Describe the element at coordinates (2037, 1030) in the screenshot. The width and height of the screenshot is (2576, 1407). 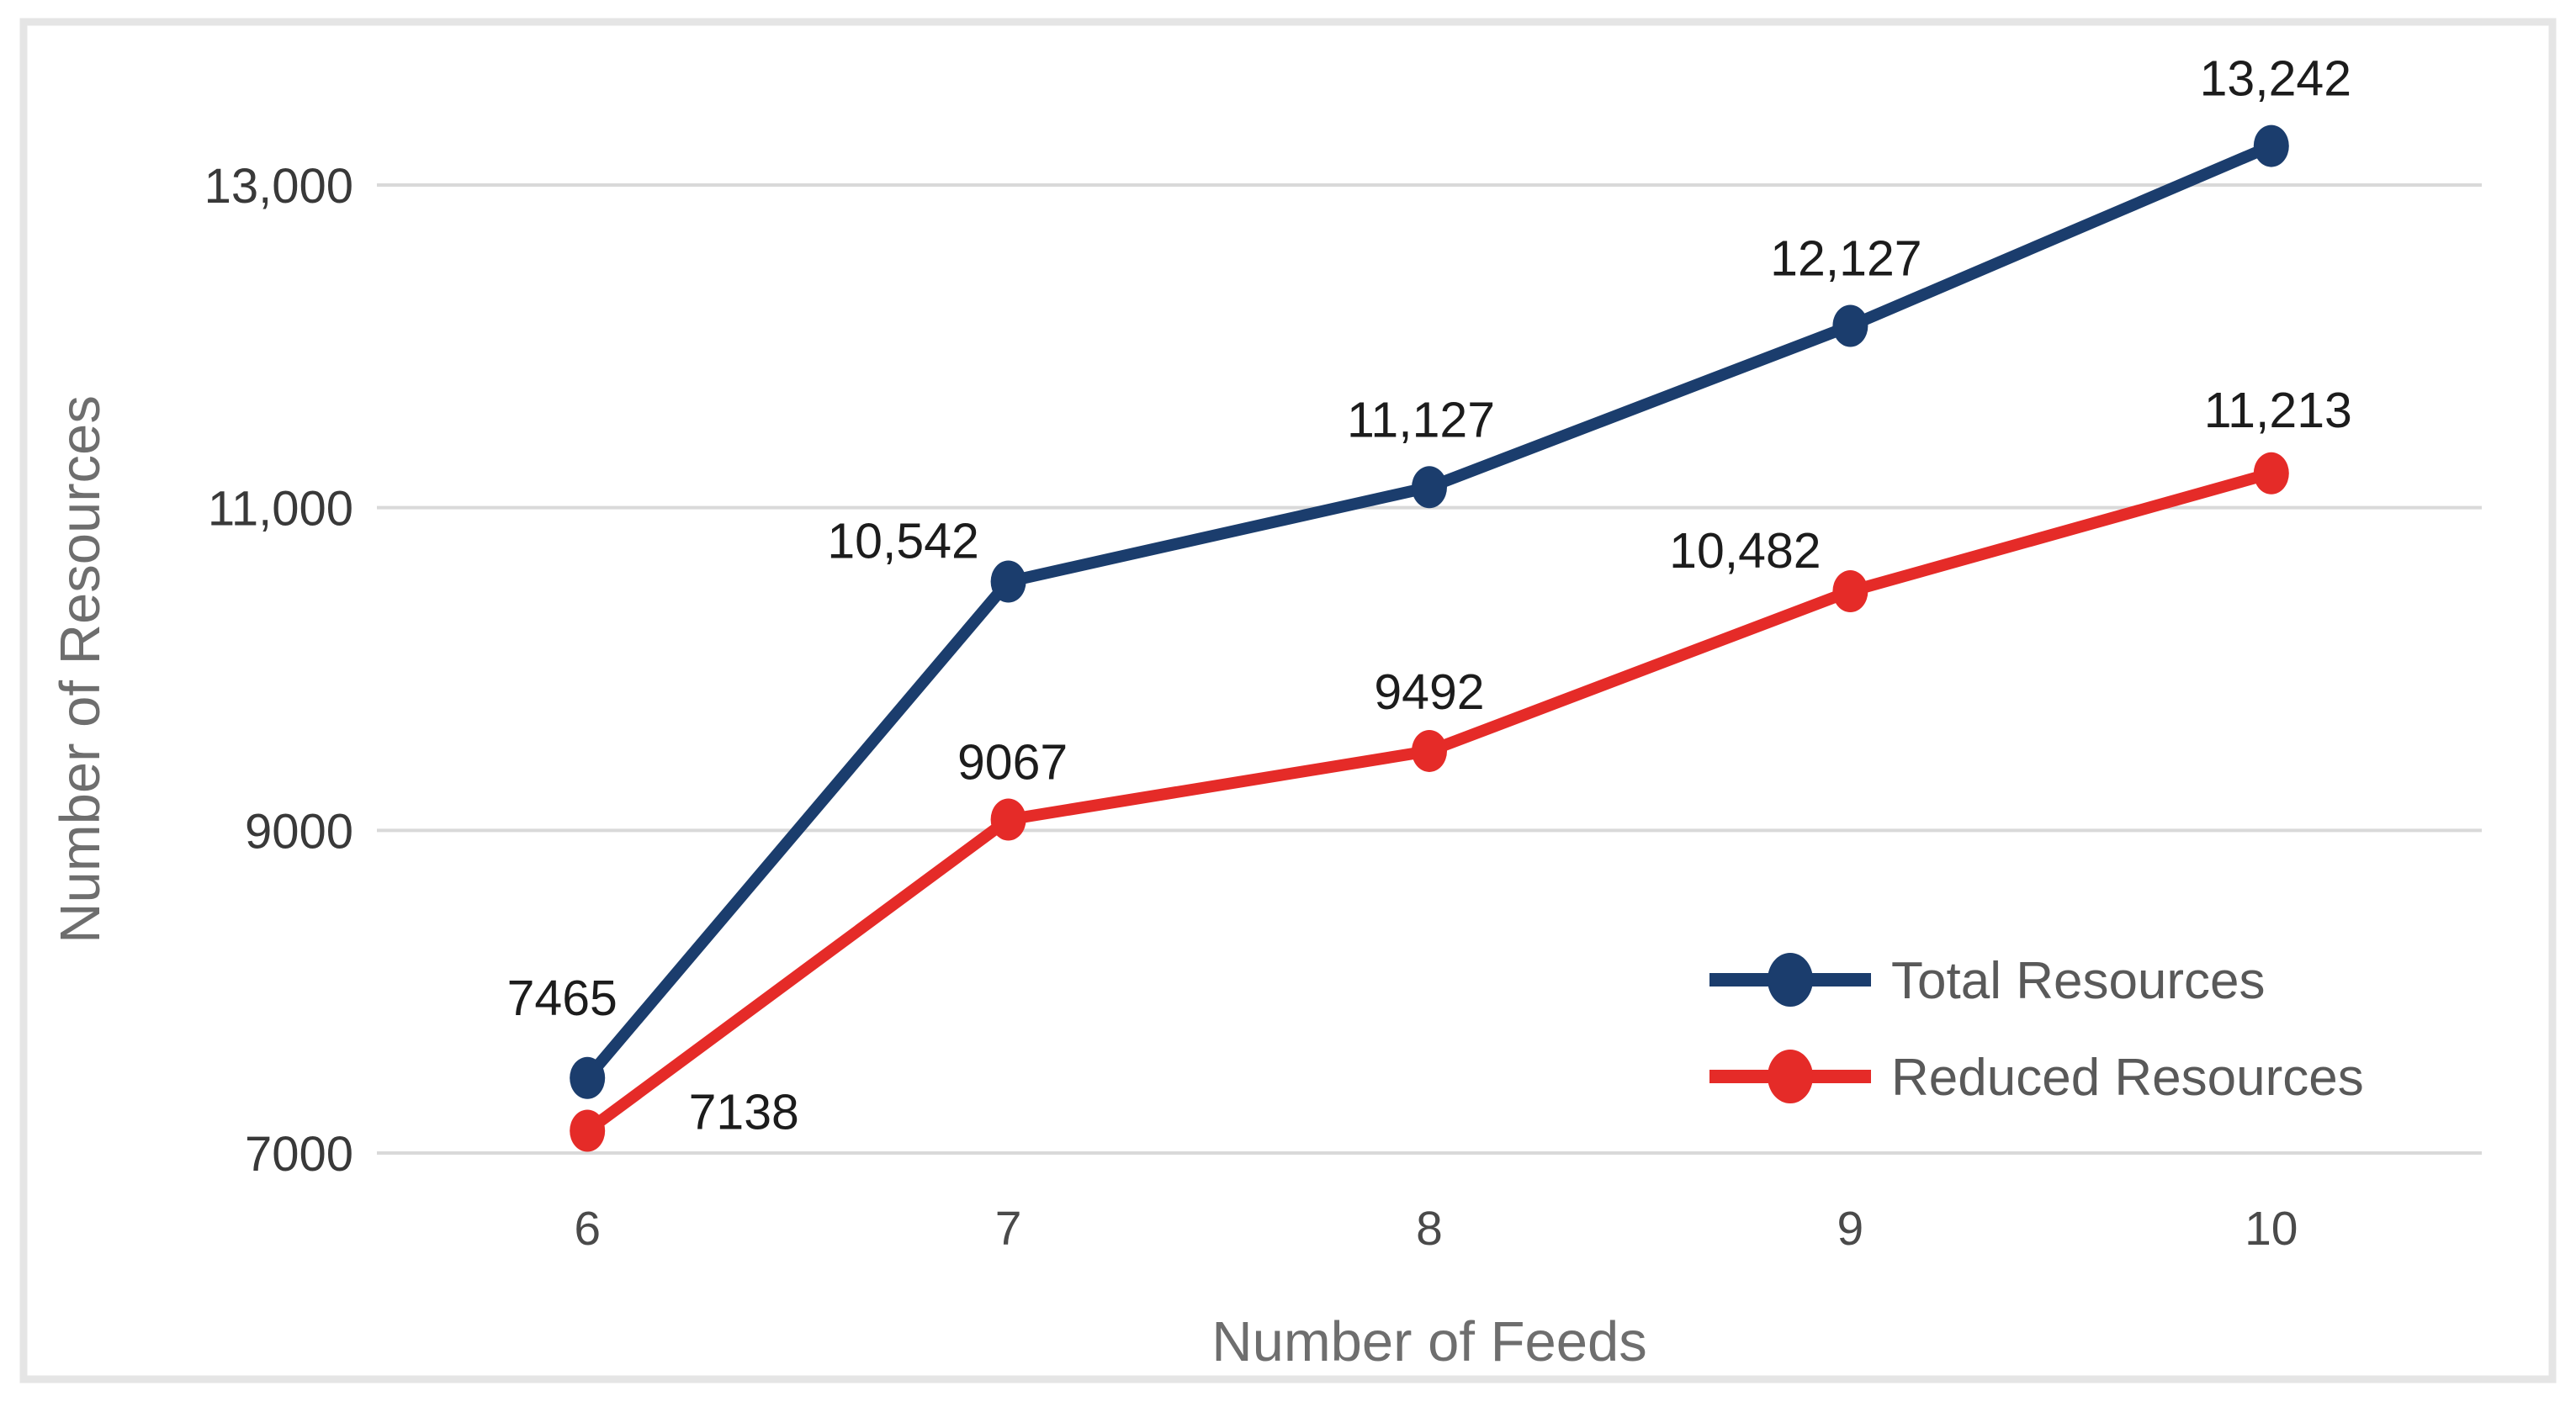
I see `legend: Total Resources Reduced Resources` at that location.